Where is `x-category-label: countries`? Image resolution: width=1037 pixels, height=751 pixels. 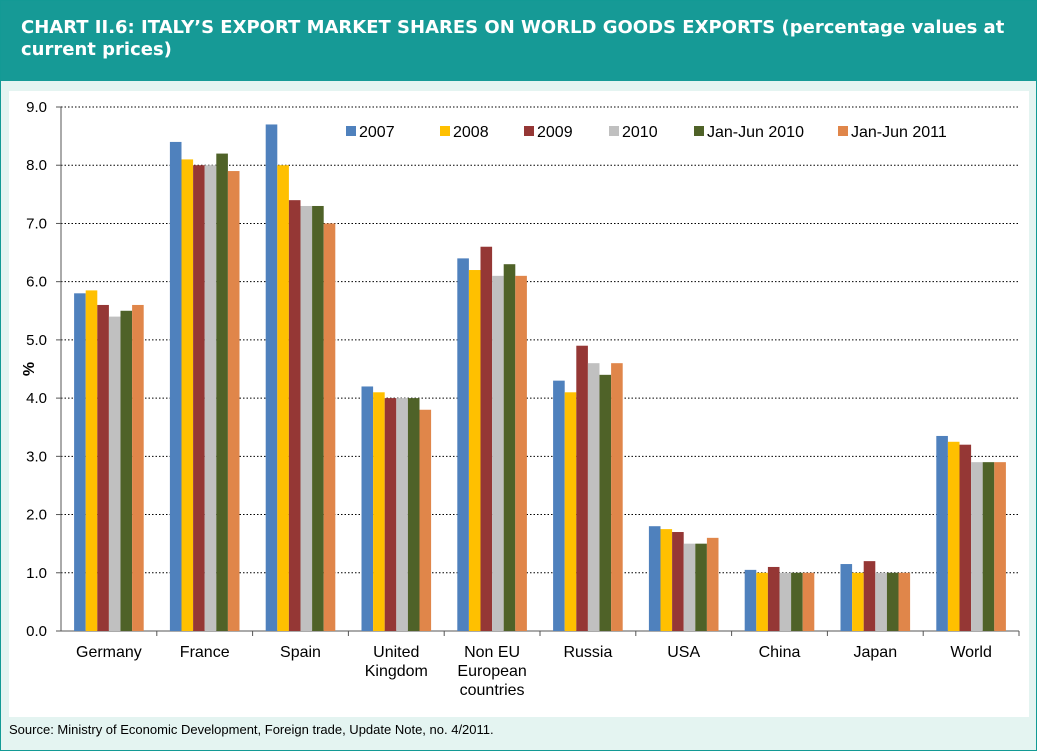 x-category-label: countries is located at coordinates (492, 690).